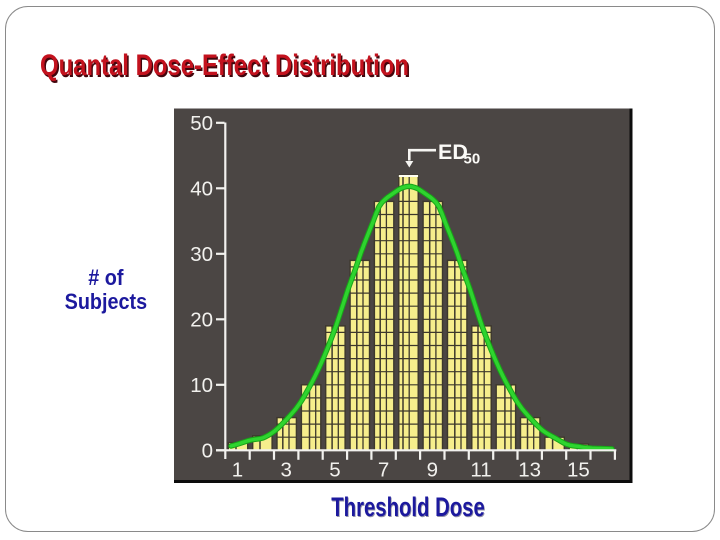  What do you see at coordinates (578, 470) in the screenshot?
I see `svg-text: 15` at bounding box center [578, 470].